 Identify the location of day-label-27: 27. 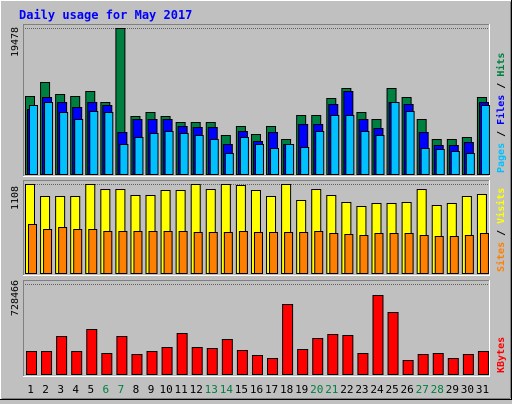
(422, 389).